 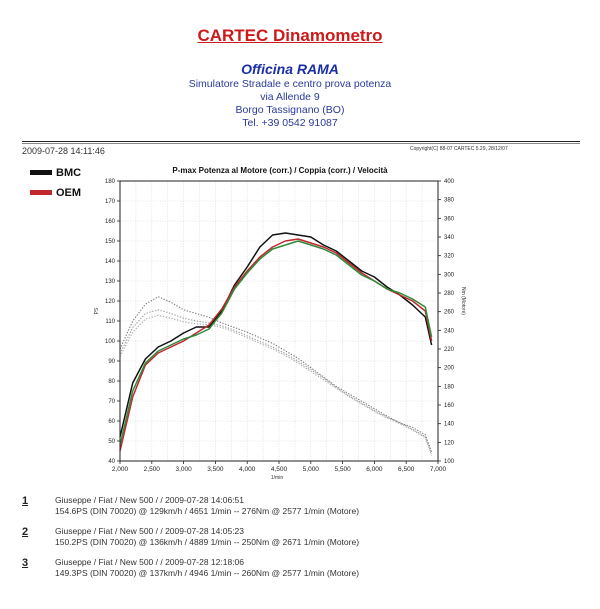 I want to click on x-axis-label: 1/min, so click(x=277, y=478).